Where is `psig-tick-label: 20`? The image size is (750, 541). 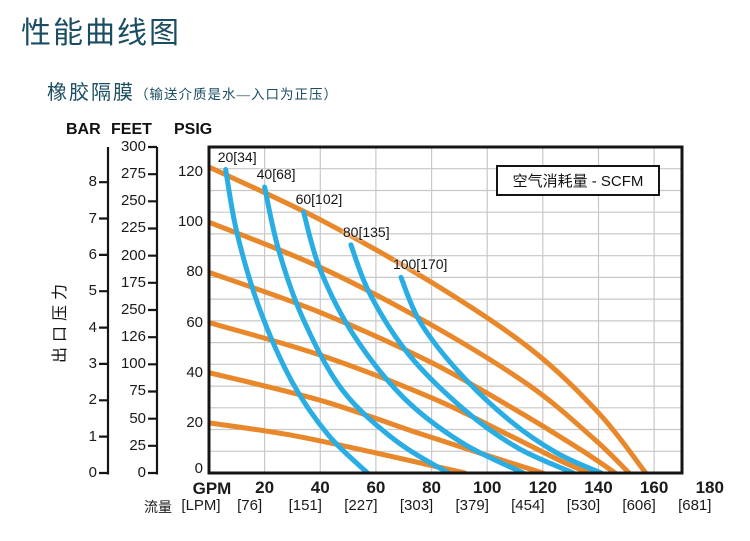
psig-tick-label: 20 is located at coordinates (194, 422).